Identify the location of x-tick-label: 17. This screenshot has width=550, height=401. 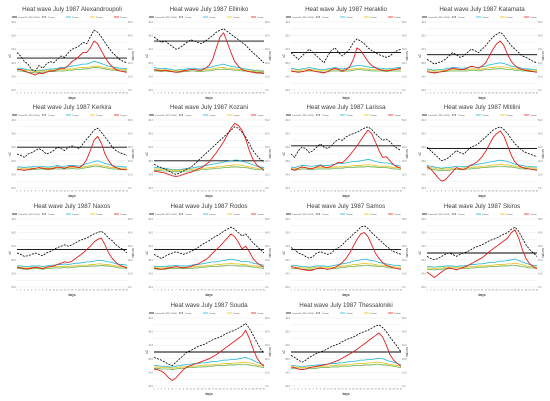
(349, 94).